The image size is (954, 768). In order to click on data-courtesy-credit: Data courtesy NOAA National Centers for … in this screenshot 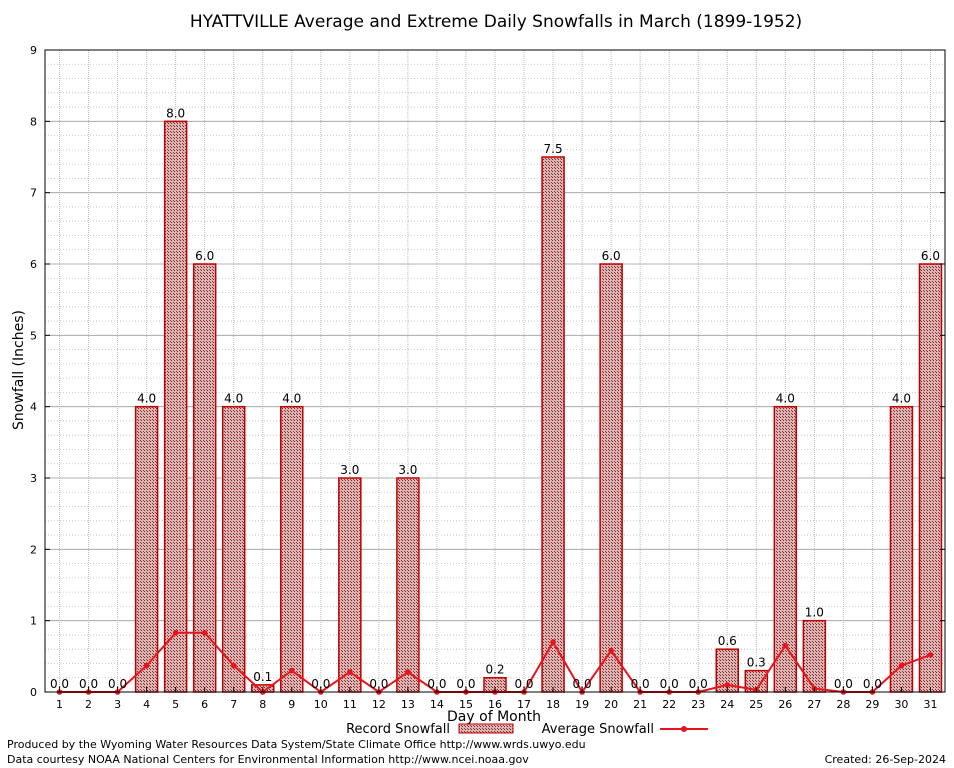, I will do `click(268, 759)`.